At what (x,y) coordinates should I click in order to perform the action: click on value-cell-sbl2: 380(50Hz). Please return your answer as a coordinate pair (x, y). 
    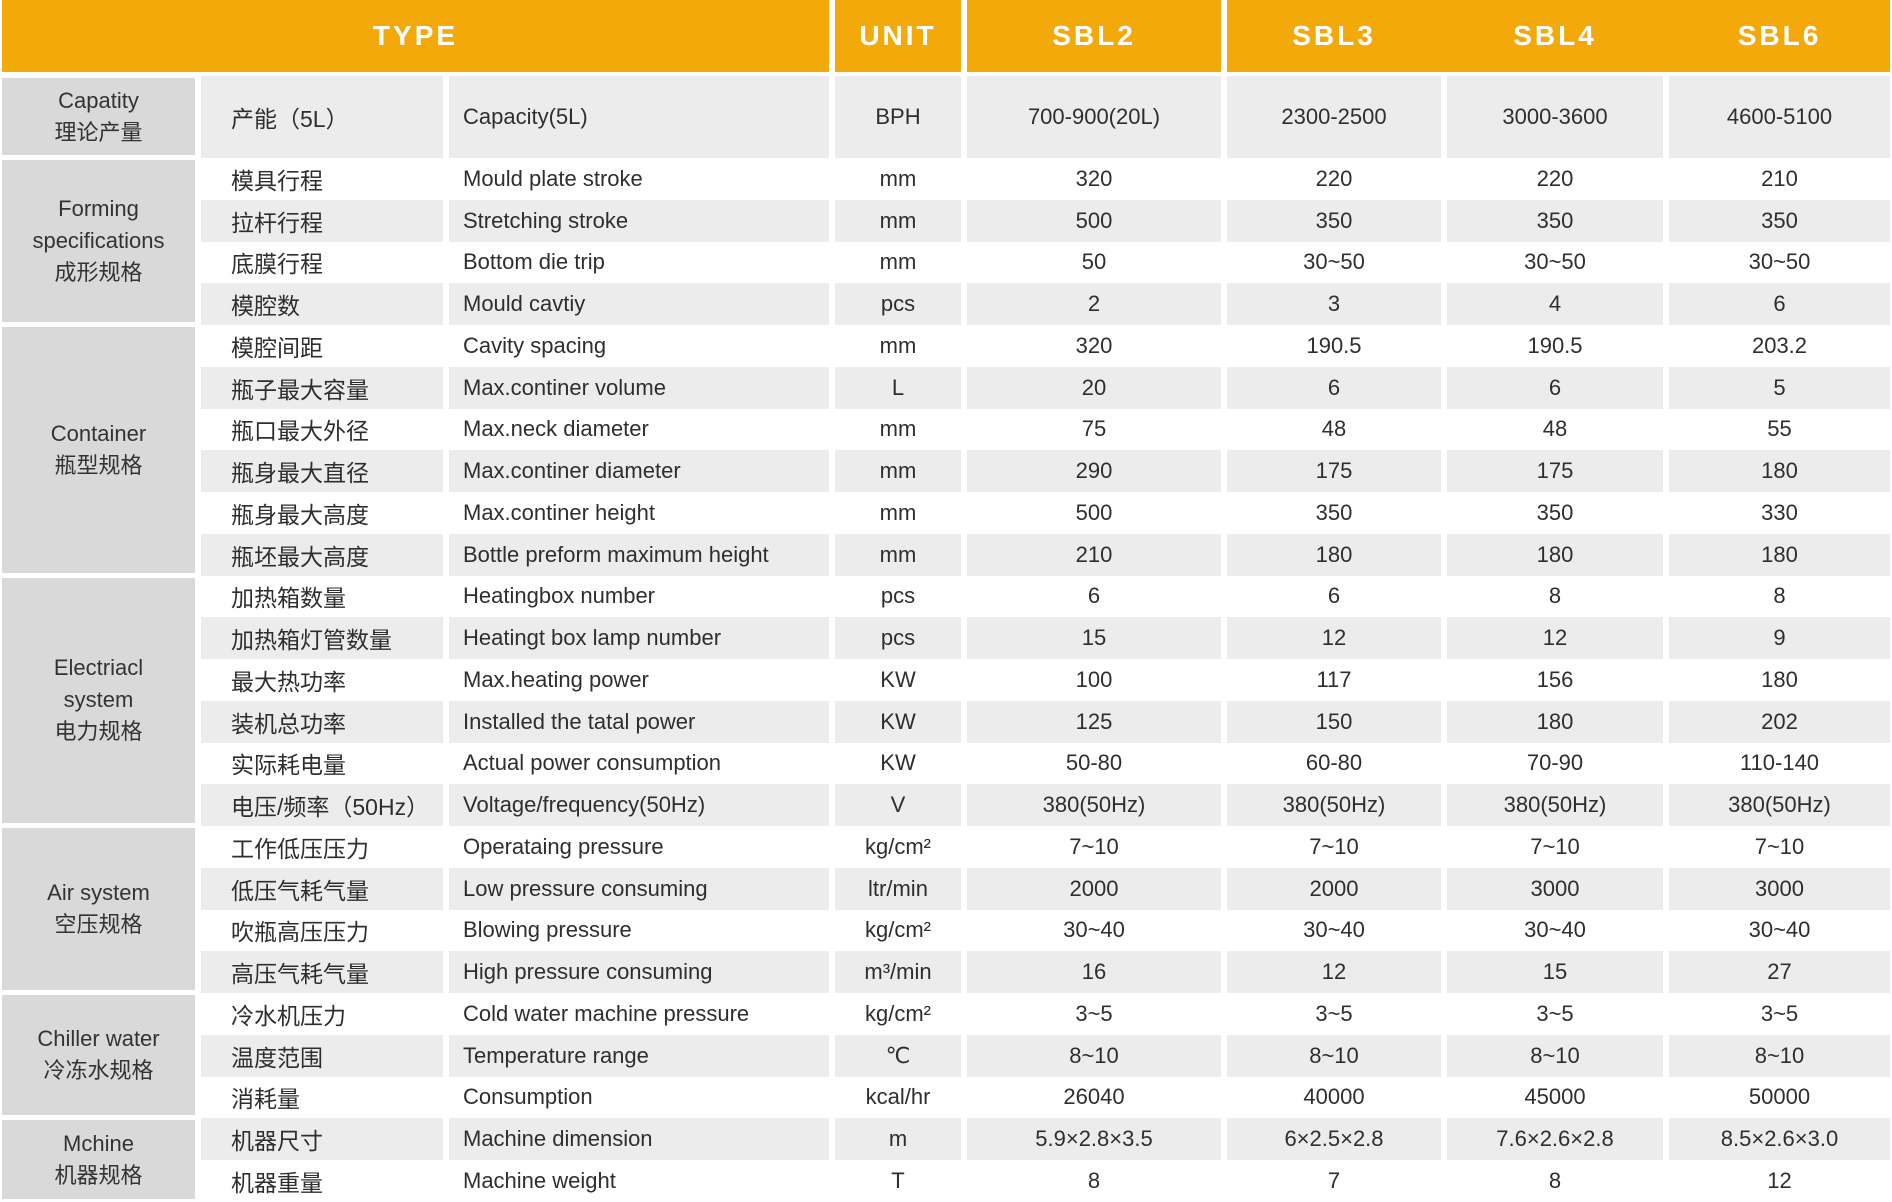
    Looking at the image, I should click on (1094, 805).